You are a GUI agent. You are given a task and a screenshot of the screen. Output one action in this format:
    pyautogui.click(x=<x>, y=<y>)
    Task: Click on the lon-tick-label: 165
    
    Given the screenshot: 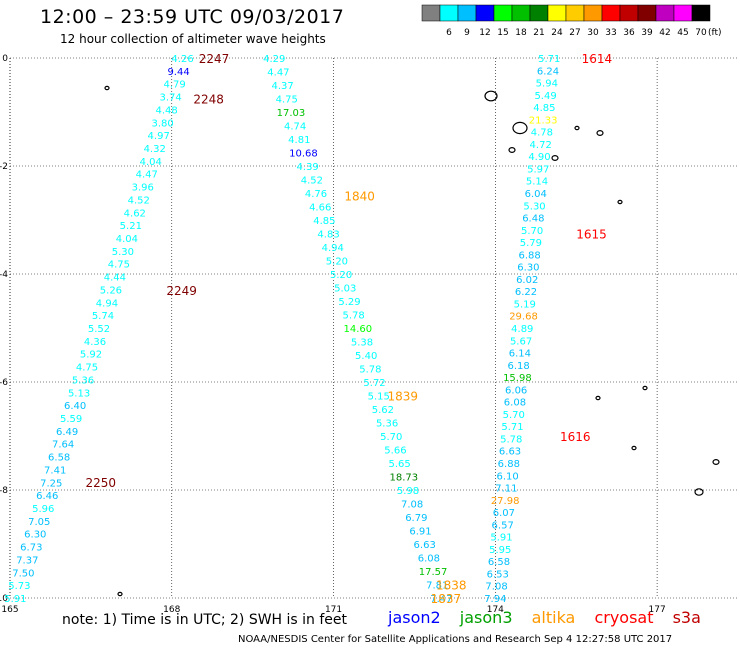 What is the action you would take?
    pyautogui.click(x=9, y=610)
    